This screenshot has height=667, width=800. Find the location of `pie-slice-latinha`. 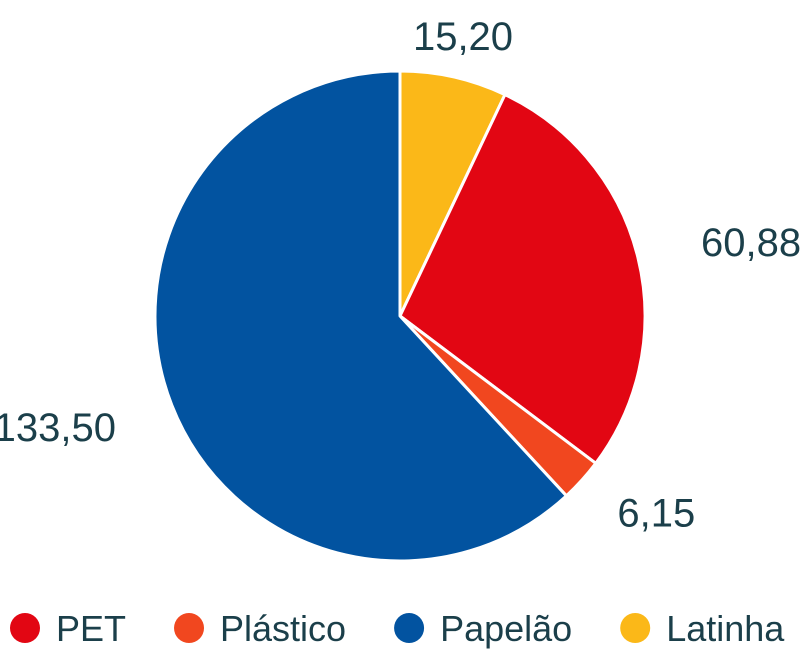

pie-slice-latinha is located at coordinates (452, 193).